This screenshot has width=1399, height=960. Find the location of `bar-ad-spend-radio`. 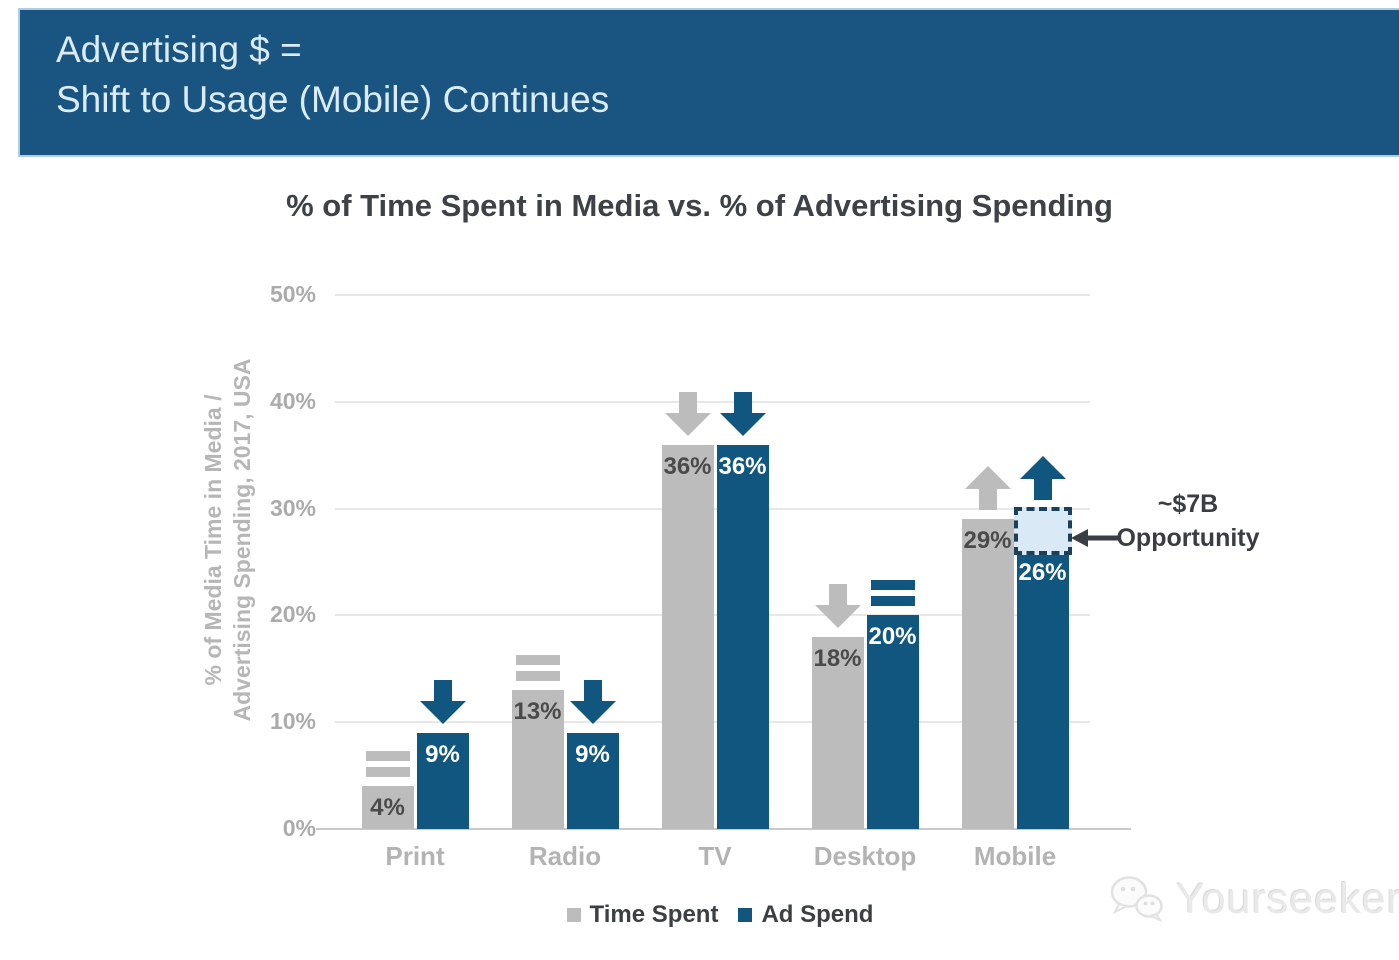

bar-ad-spend-radio is located at coordinates (592, 780).